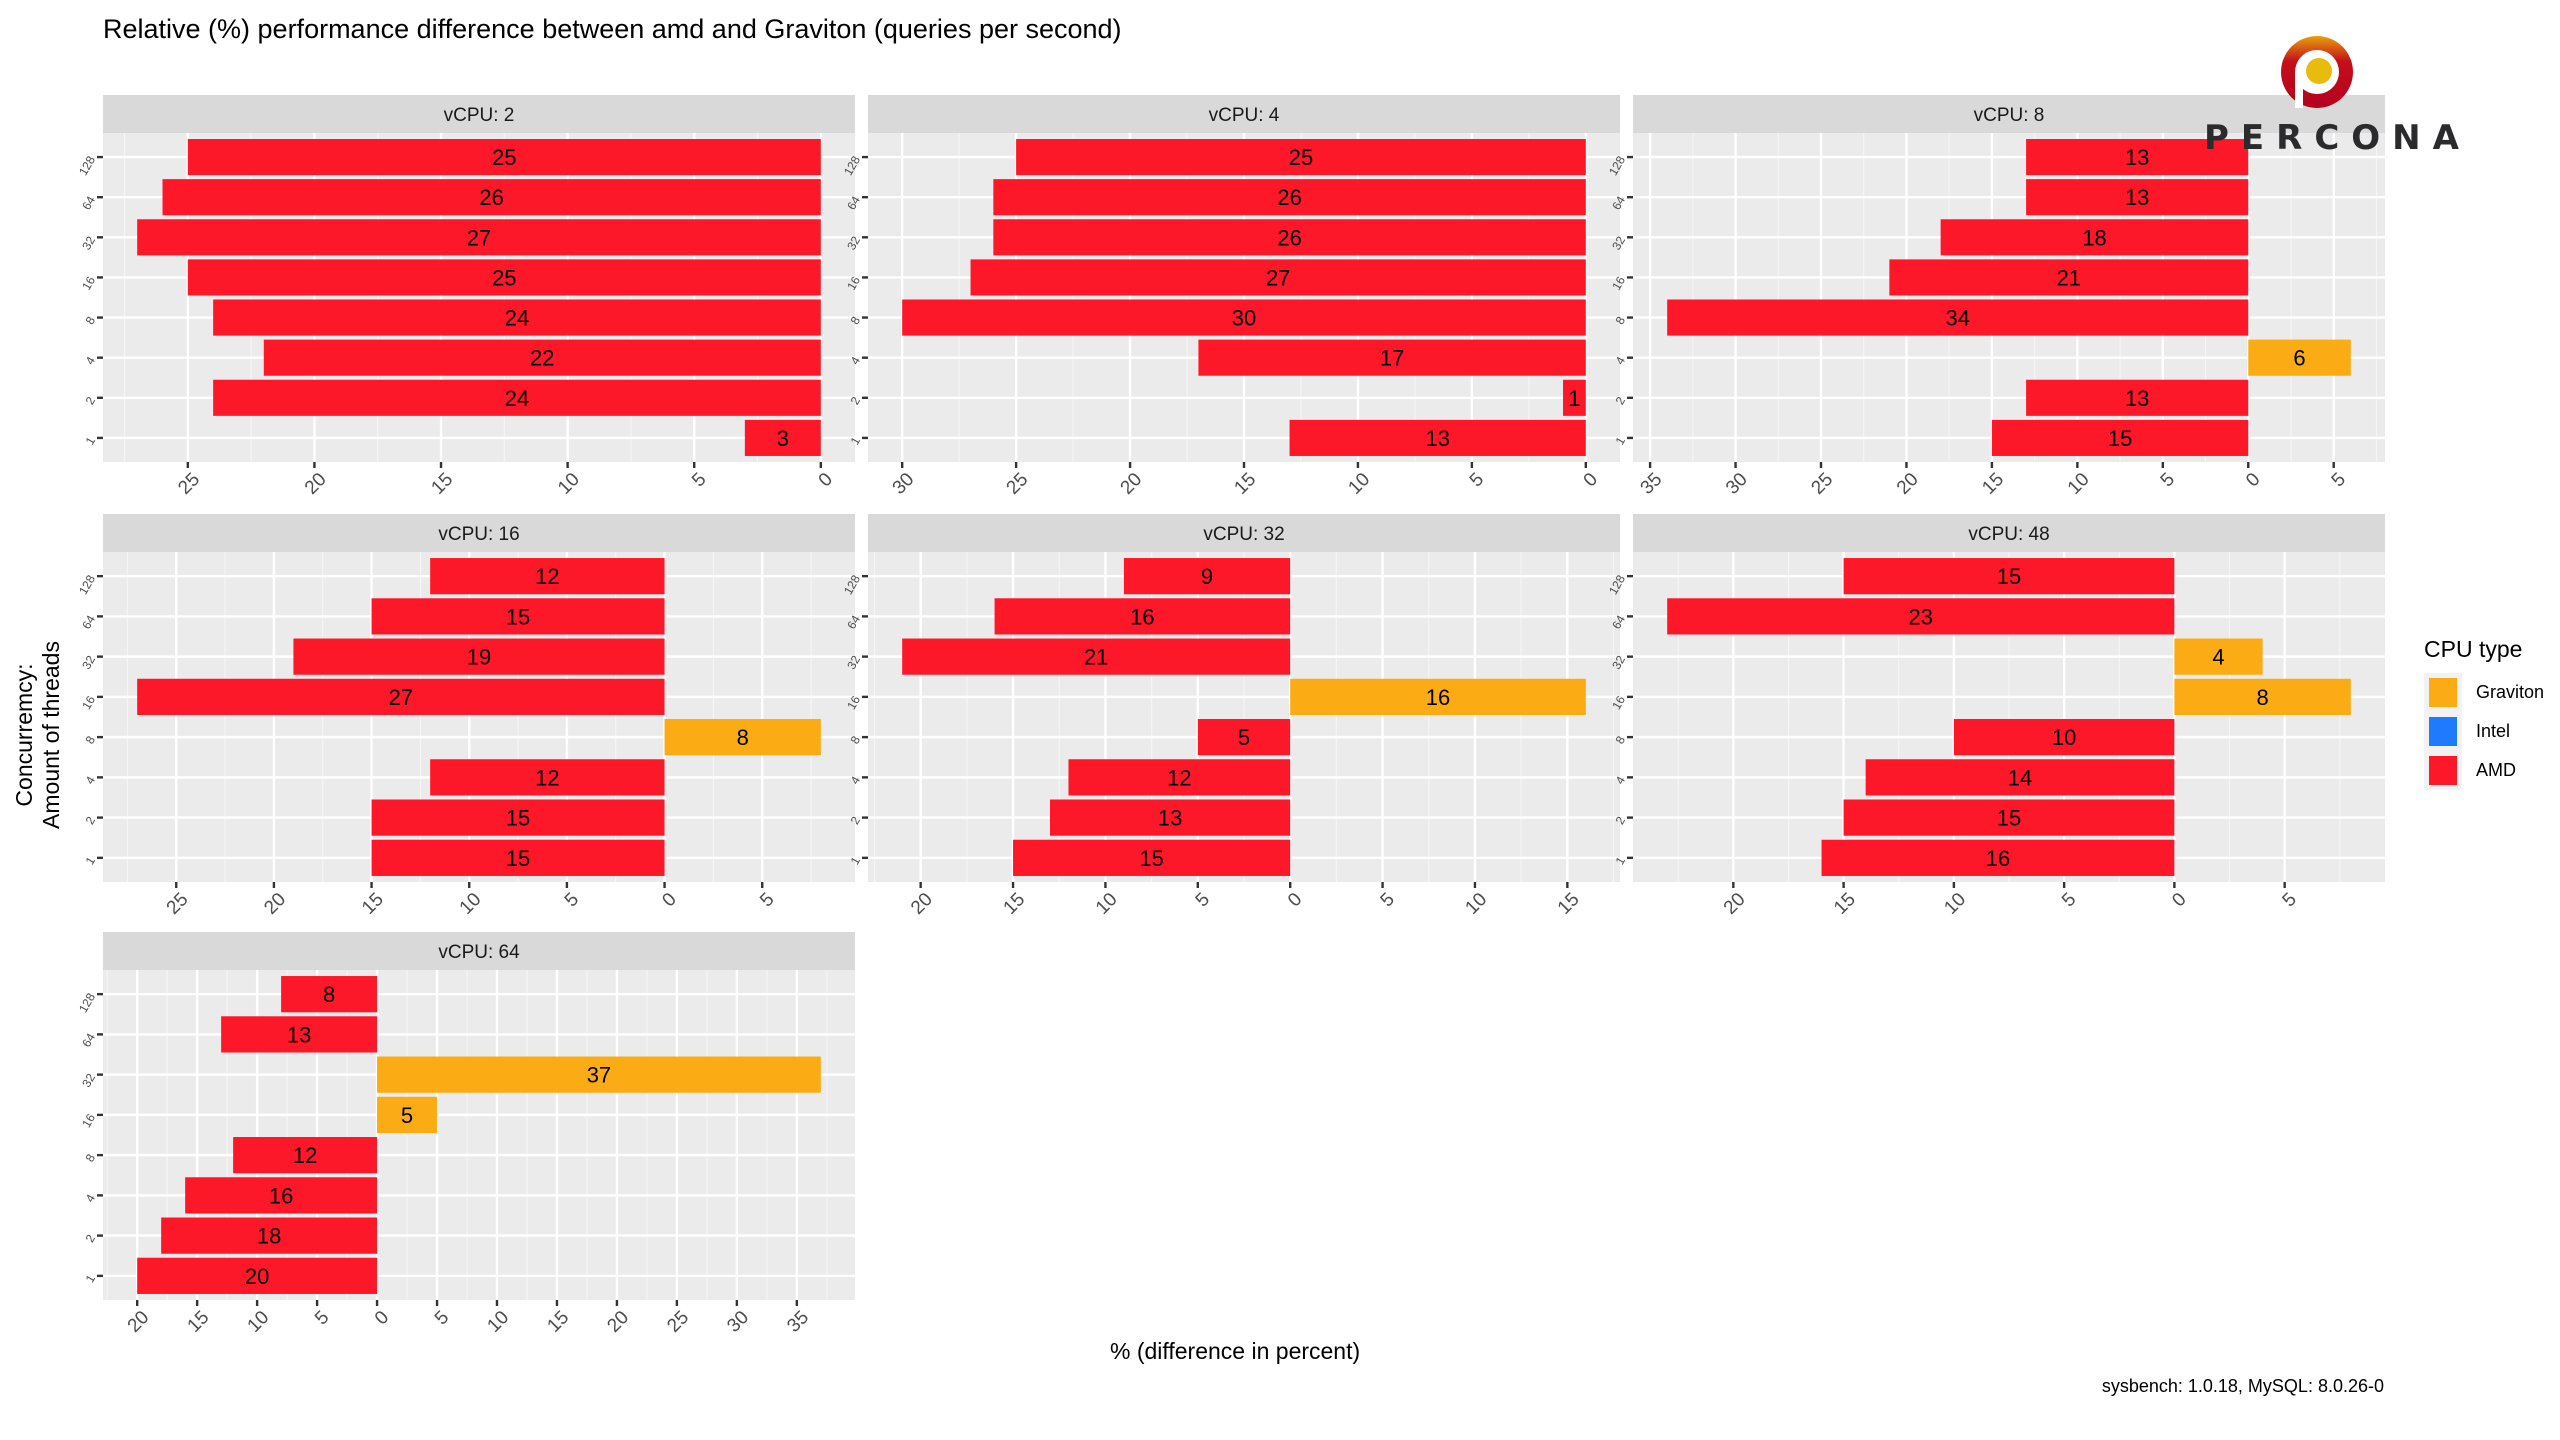  What do you see at coordinates (91, 739) in the screenshot?
I see `y-tick-label: 8` at bounding box center [91, 739].